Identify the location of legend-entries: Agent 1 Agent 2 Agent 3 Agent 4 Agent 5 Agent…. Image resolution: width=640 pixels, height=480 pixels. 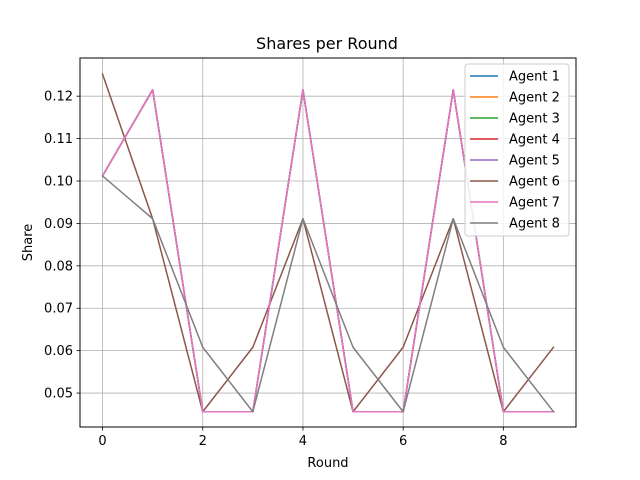
(515, 151).